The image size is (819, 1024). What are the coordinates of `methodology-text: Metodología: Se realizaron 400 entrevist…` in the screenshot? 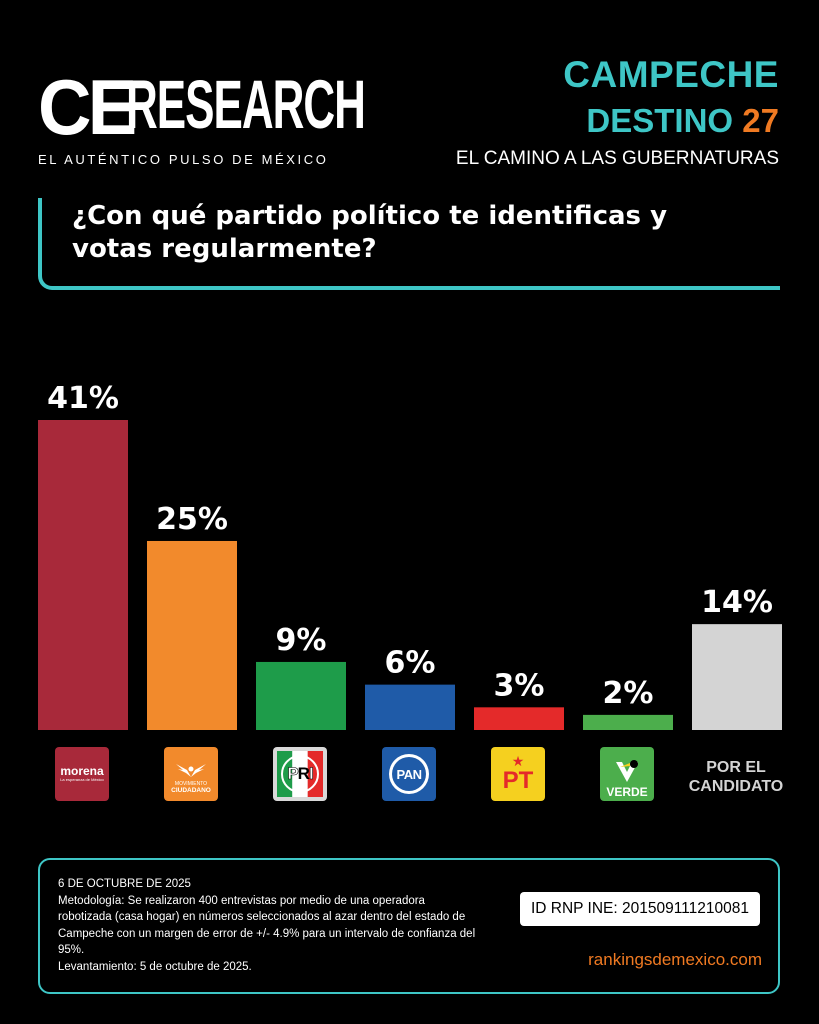 It's located at (267, 925).